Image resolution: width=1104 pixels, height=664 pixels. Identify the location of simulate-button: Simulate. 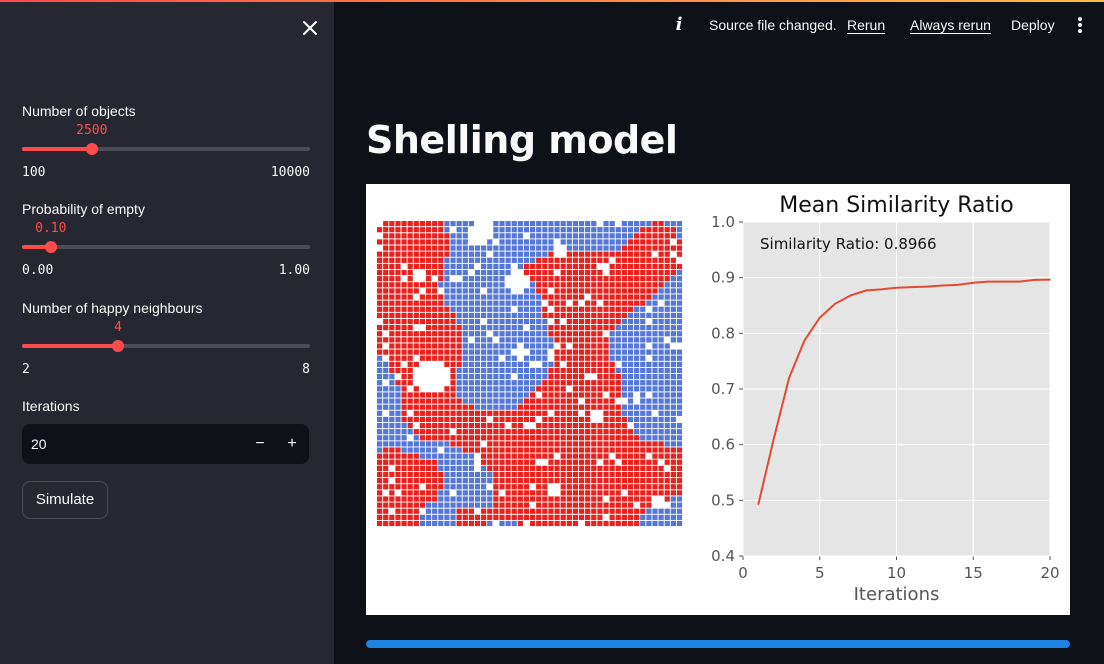
(65, 500).